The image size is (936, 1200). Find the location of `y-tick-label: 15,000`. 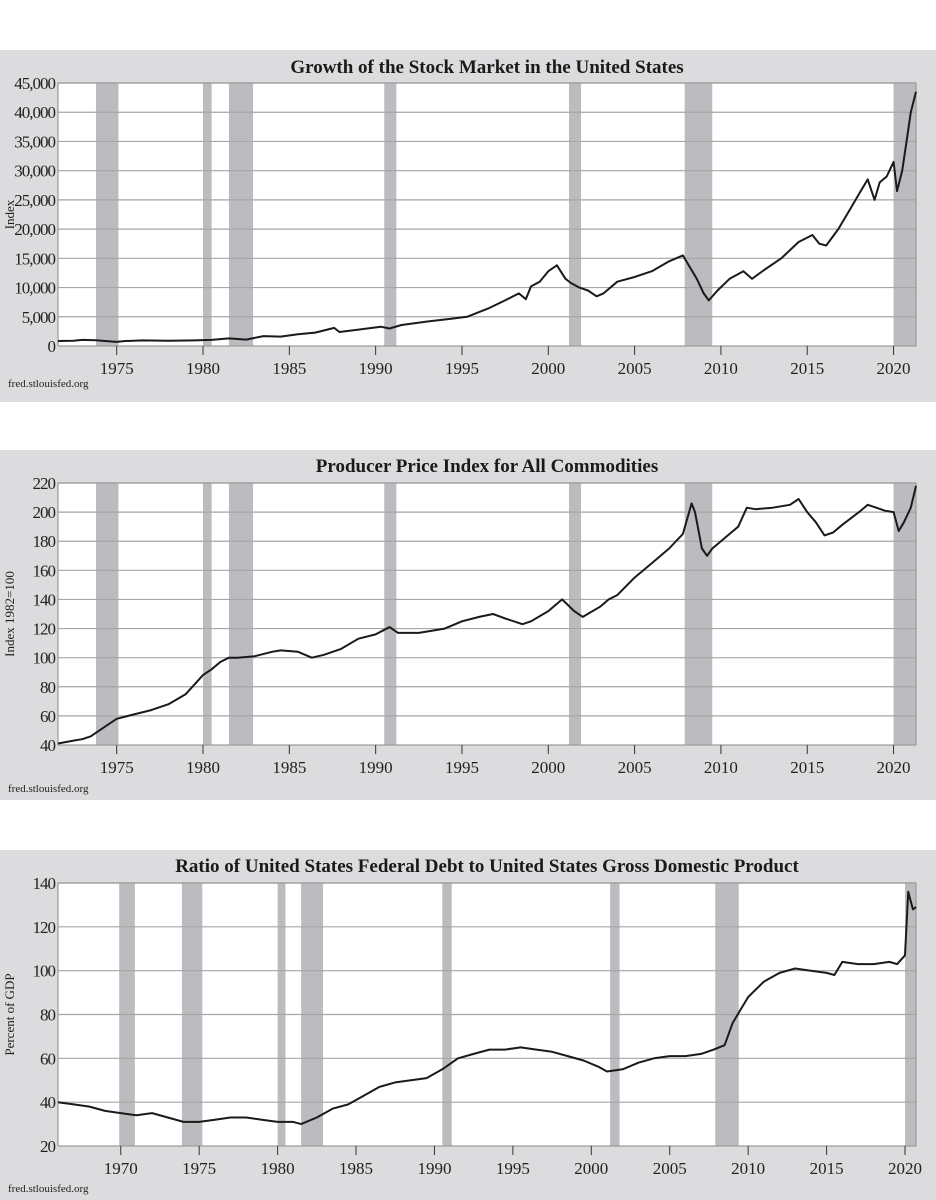

y-tick-label: 15,000 is located at coordinates (34, 258).